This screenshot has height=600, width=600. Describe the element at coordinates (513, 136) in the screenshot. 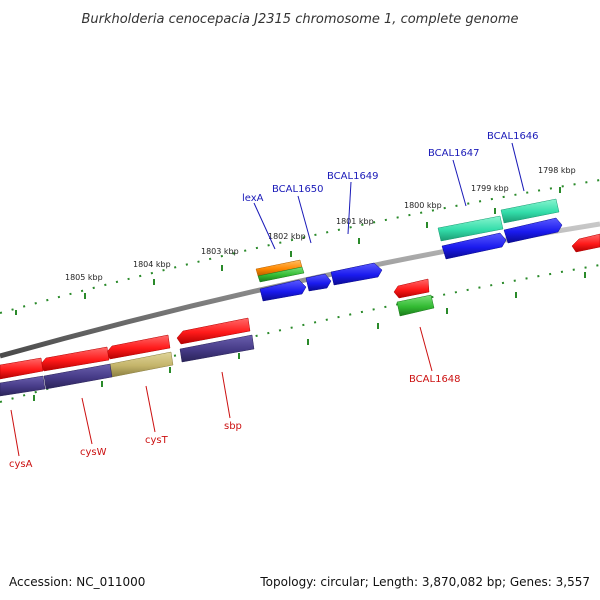

I see `gene-label-BCAL1646: BCAL1646` at that location.